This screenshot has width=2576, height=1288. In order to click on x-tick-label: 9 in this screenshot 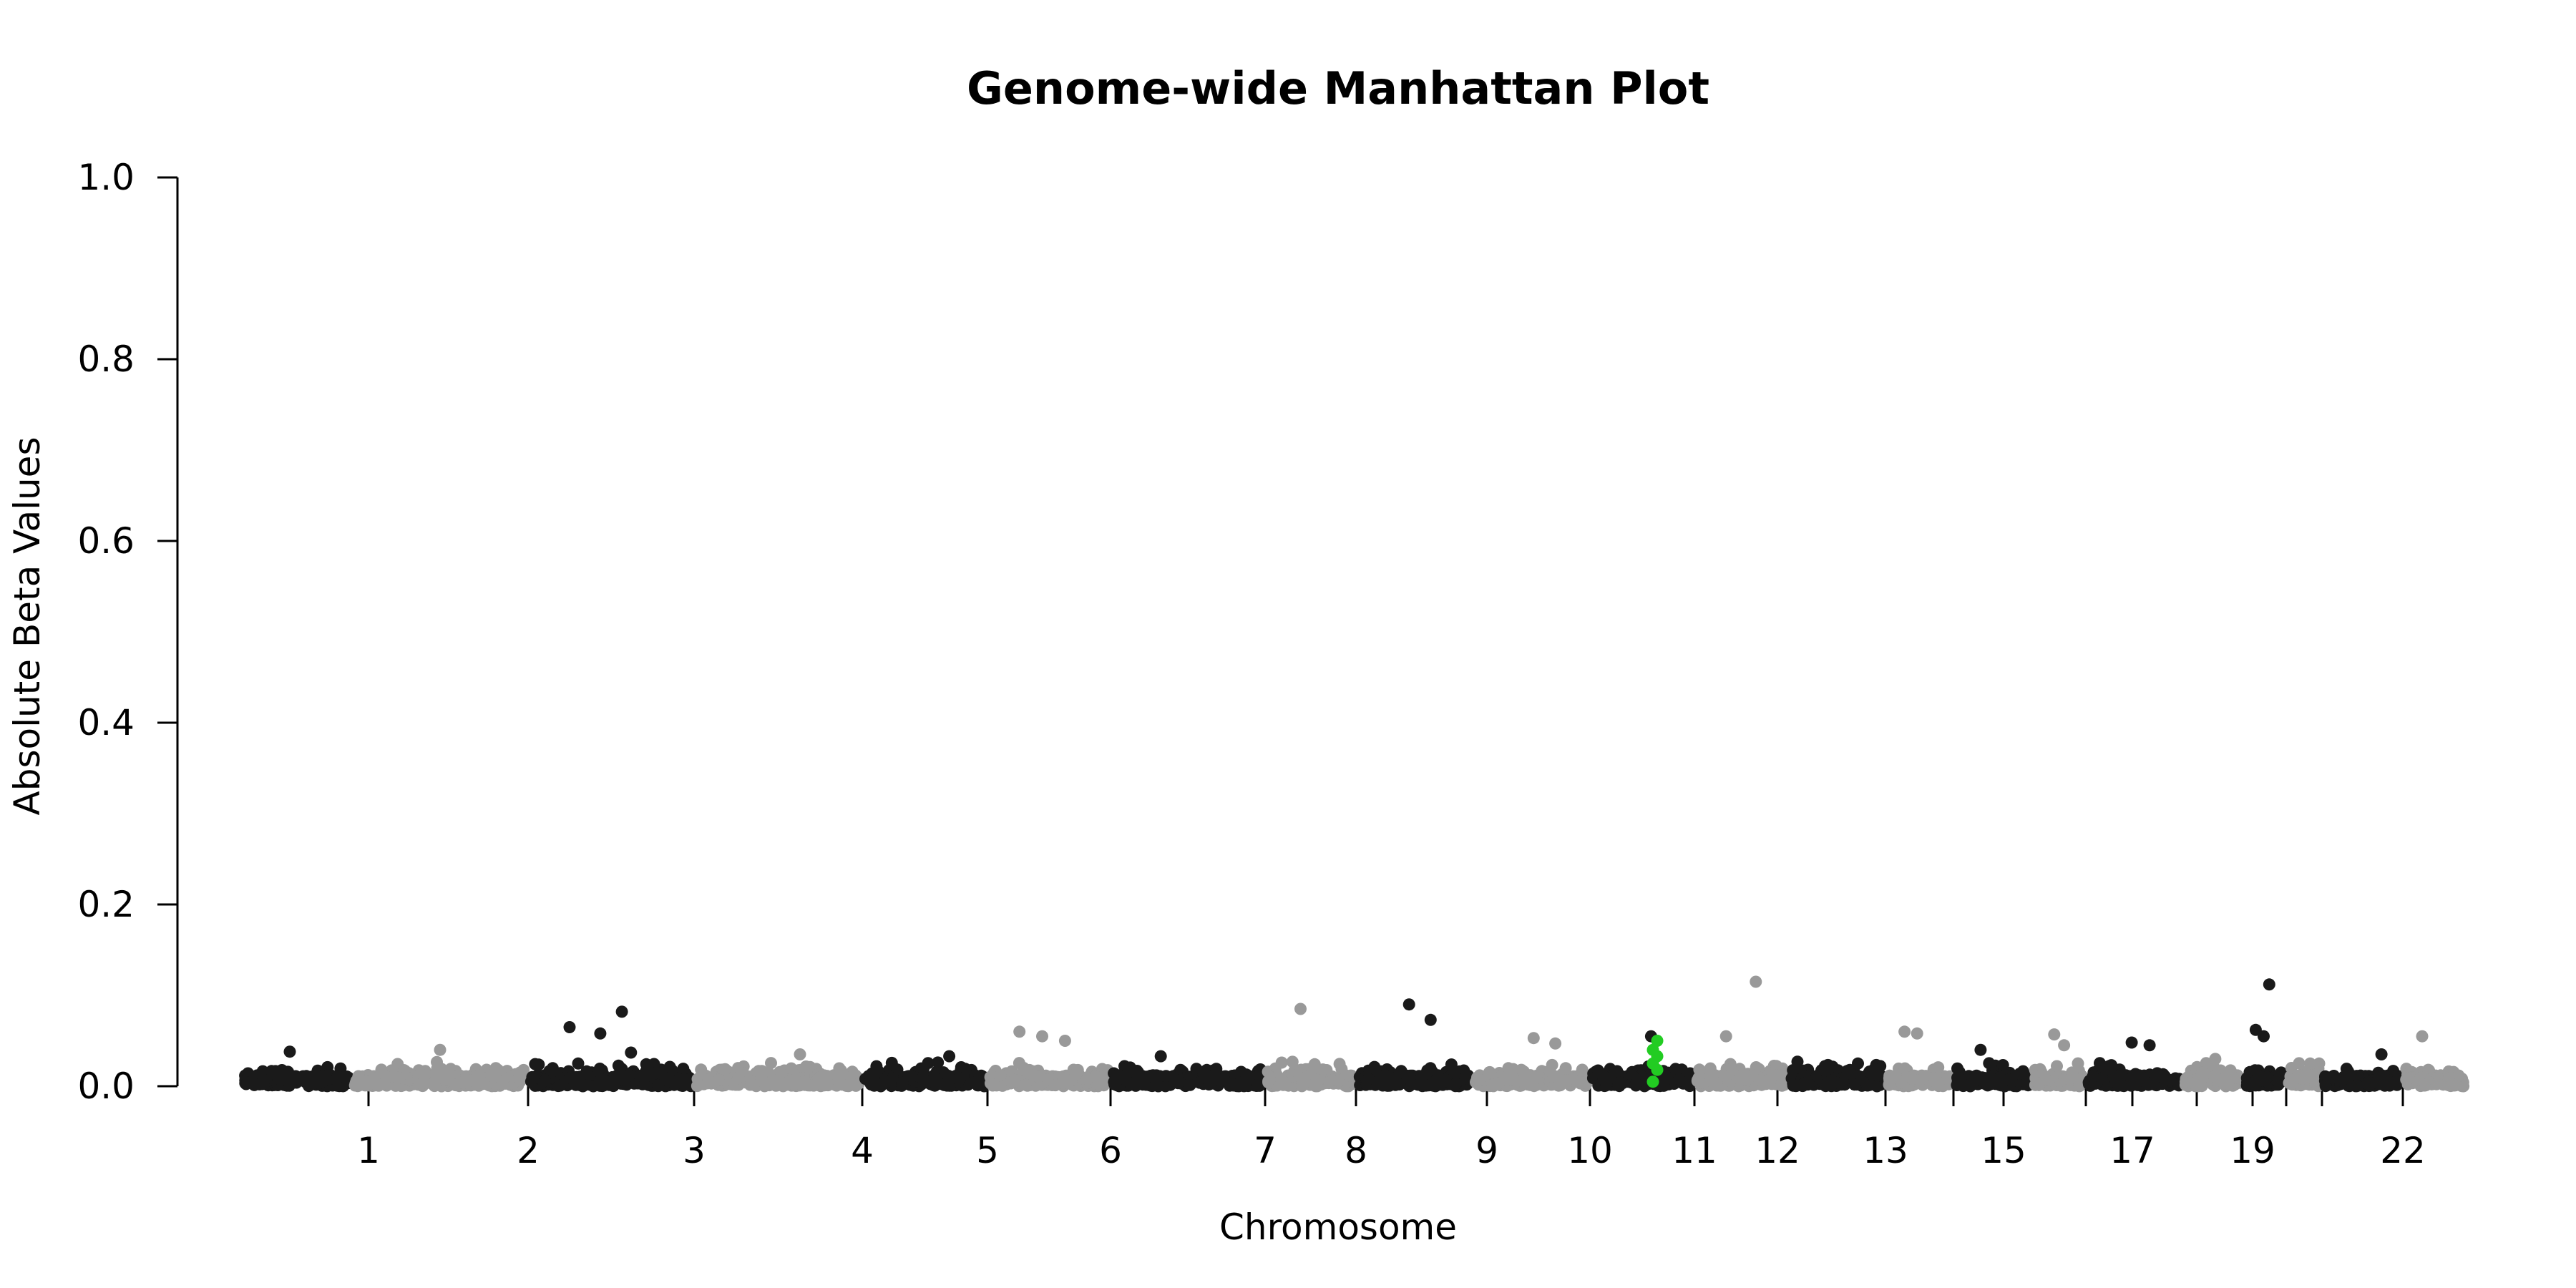, I will do `click(1486, 1150)`.